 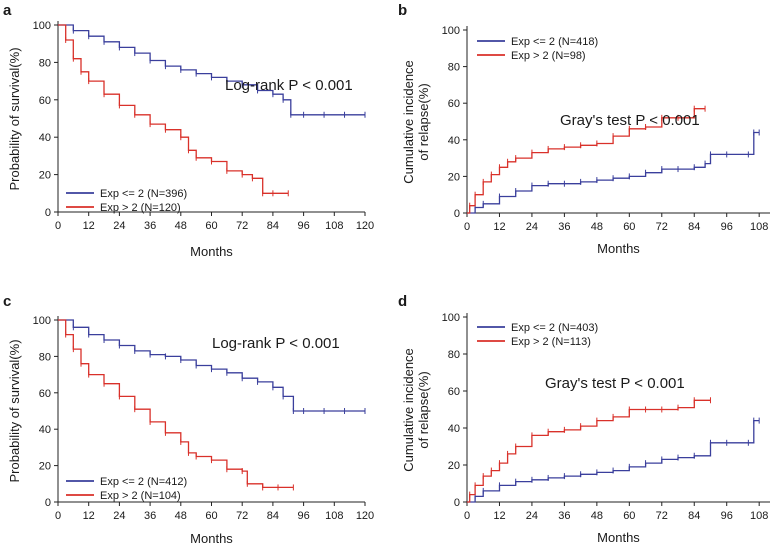 What do you see at coordinates (402, 301) in the screenshot?
I see `panel-letter: d` at bounding box center [402, 301].